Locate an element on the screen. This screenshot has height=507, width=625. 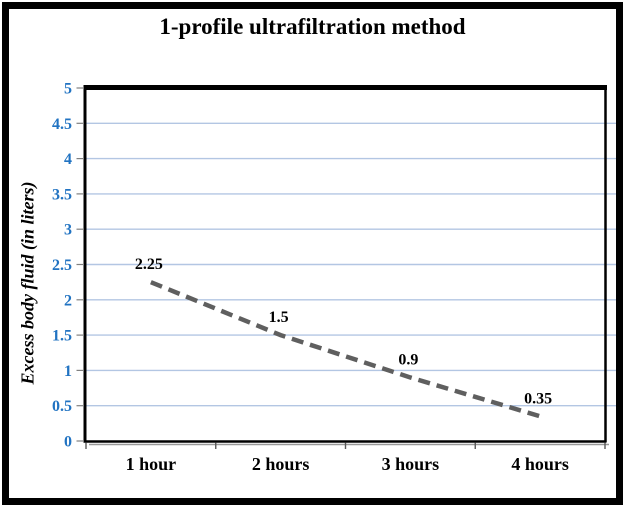
y-tick-label: 5 is located at coordinates (68, 89).